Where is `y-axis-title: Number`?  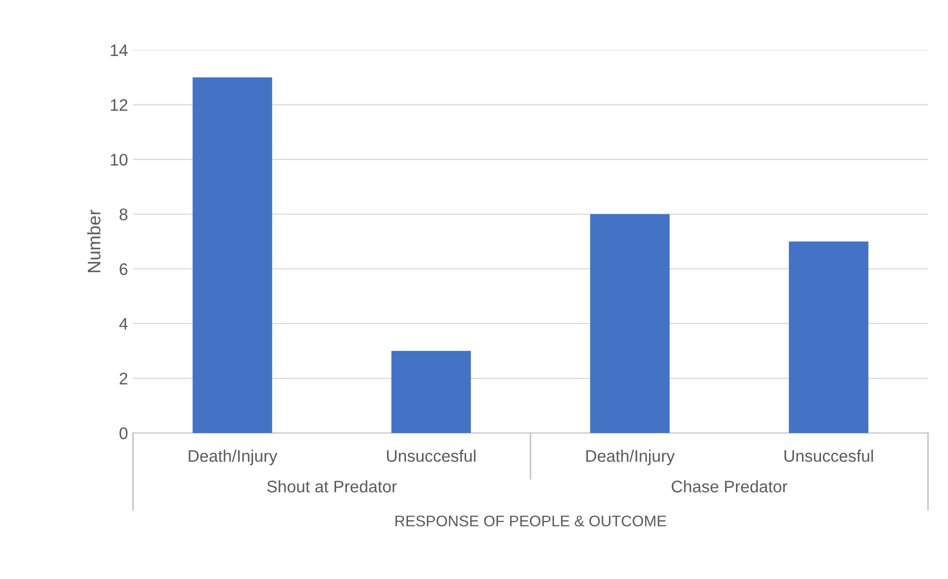 y-axis-title: Number is located at coordinates (93, 241).